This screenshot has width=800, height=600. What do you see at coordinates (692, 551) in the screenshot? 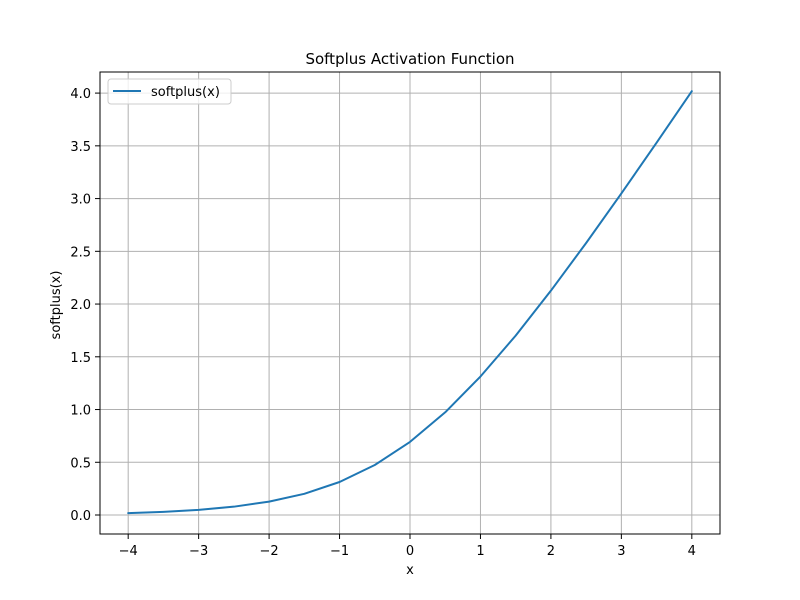
I see `x-tick-label: 4` at bounding box center [692, 551].